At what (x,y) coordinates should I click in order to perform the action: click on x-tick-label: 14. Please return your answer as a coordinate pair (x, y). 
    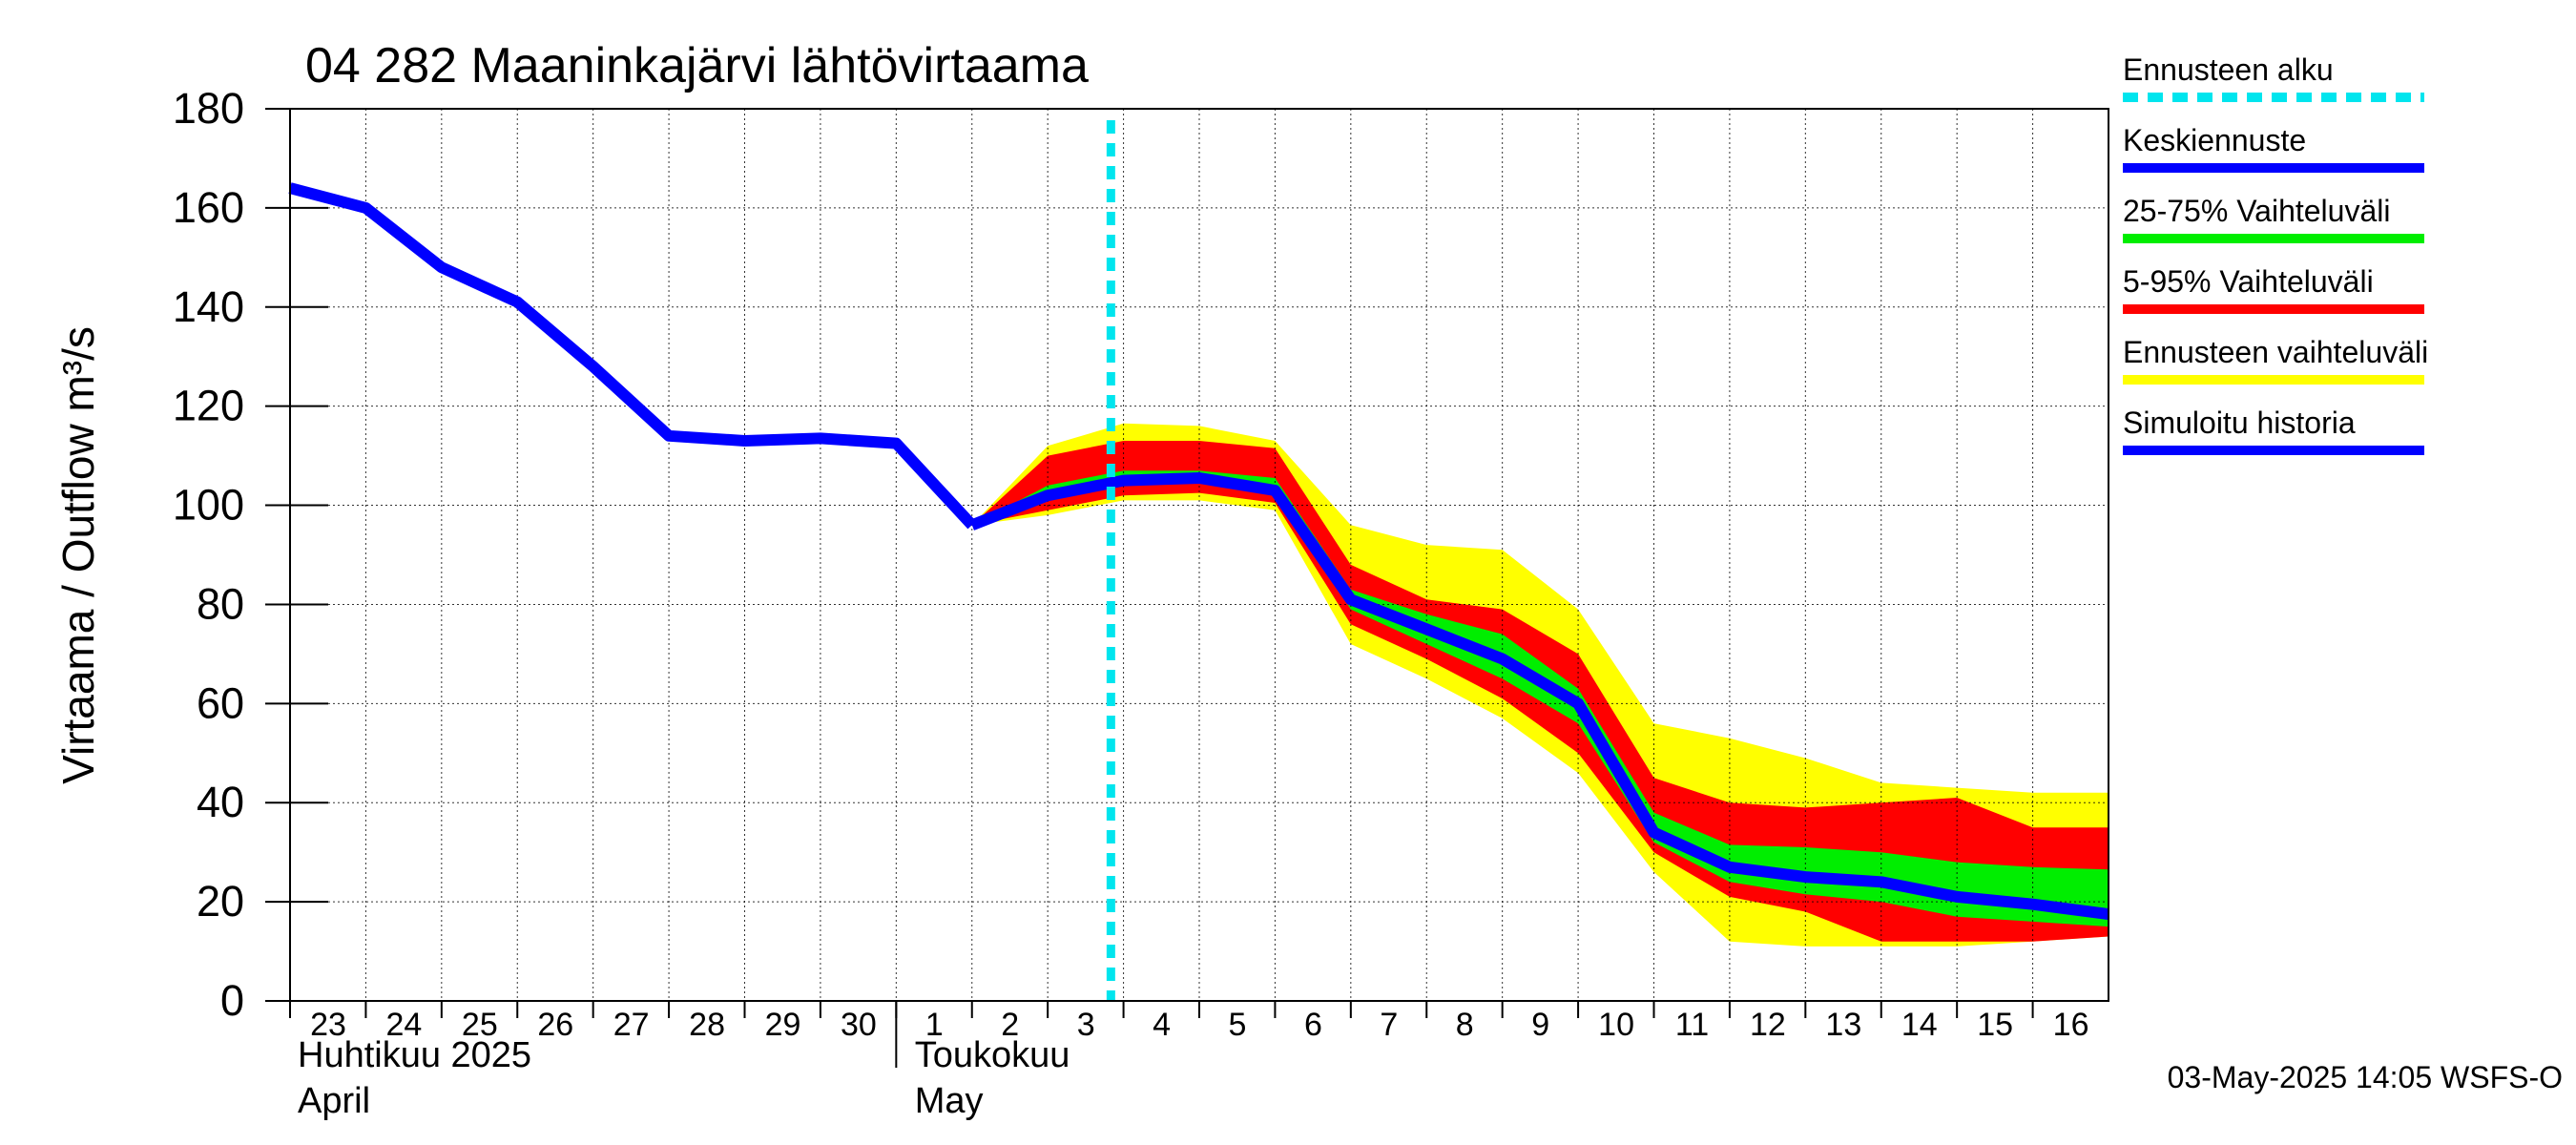
    Looking at the image, I should click on (1919, 1025).